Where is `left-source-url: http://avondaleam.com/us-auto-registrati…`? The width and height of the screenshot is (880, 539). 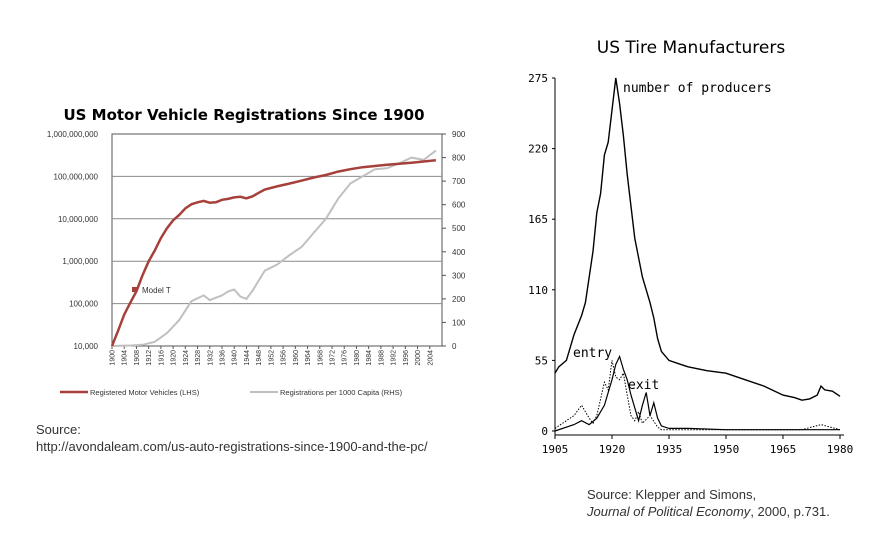
left-source-url: http://avondaleam.com/us-auto-registrati… is located at coordinates (232, 446).